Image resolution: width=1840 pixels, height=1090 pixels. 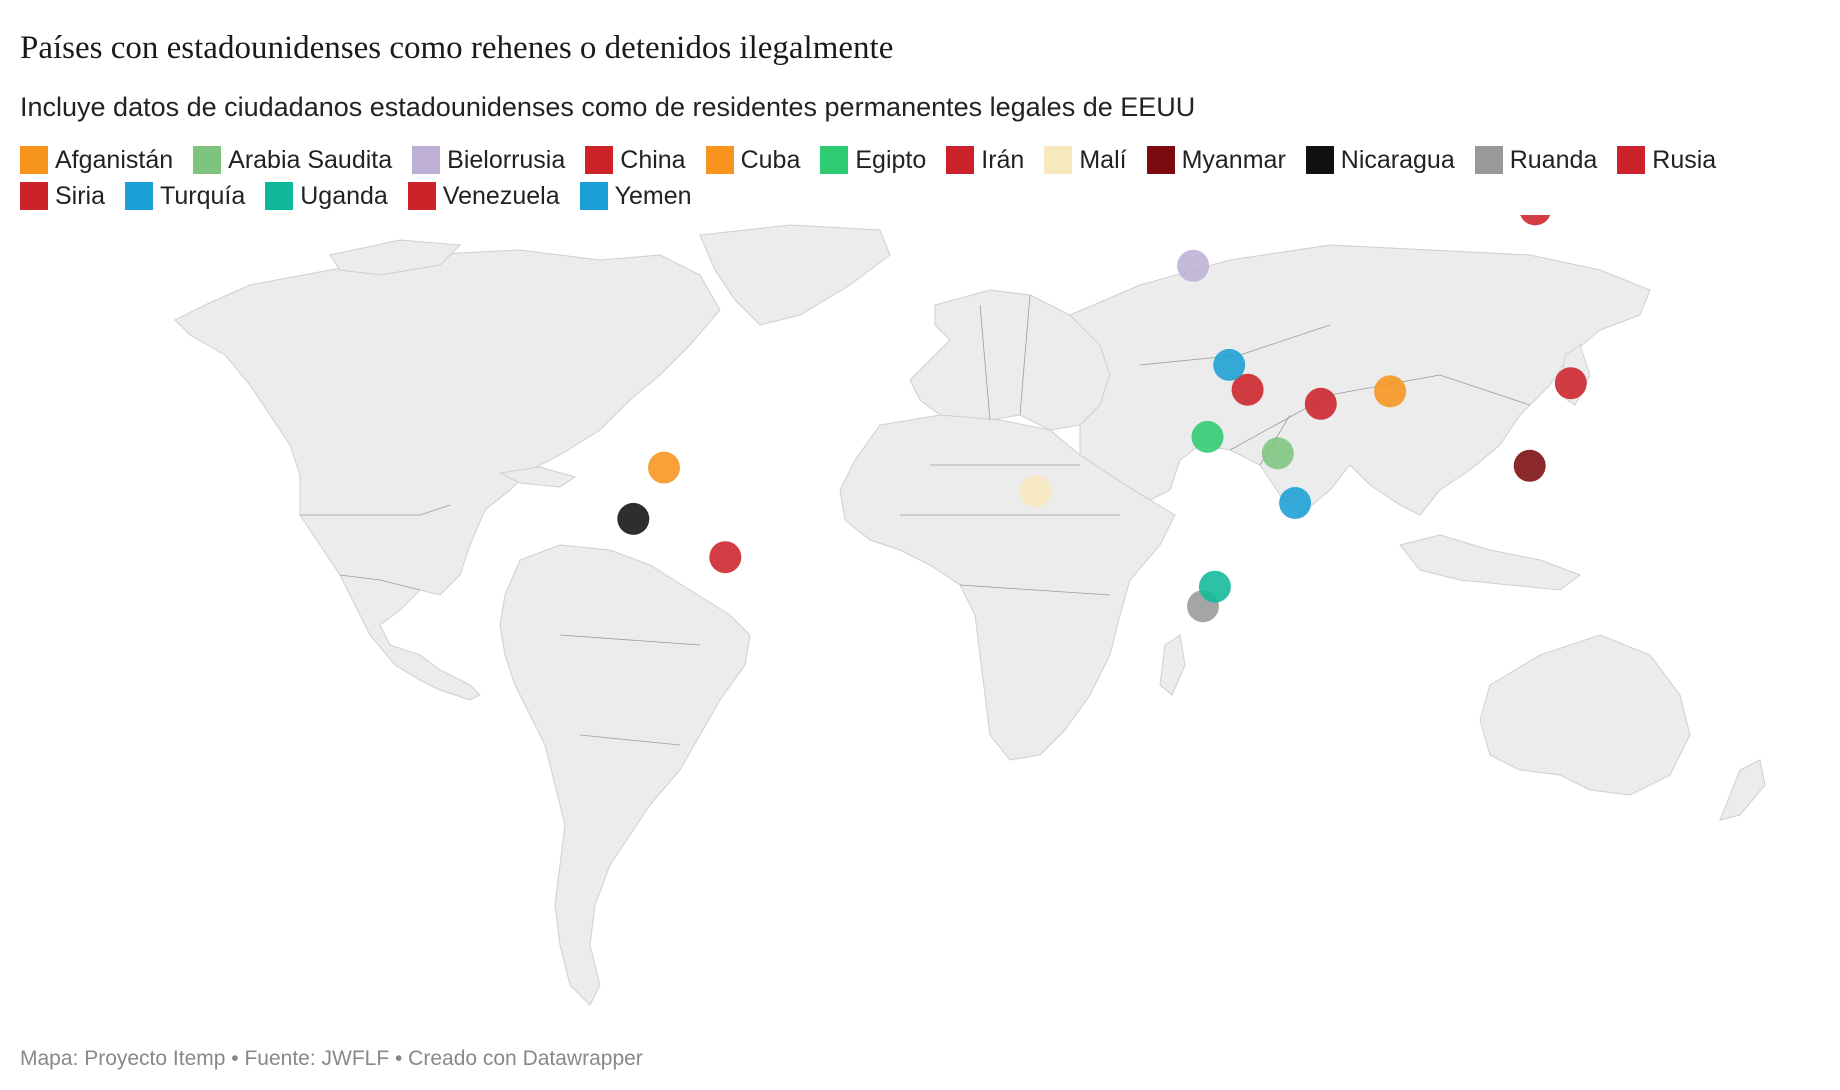 I want to click on legend-label: Nicaragua, so click(x=1397, y=159).